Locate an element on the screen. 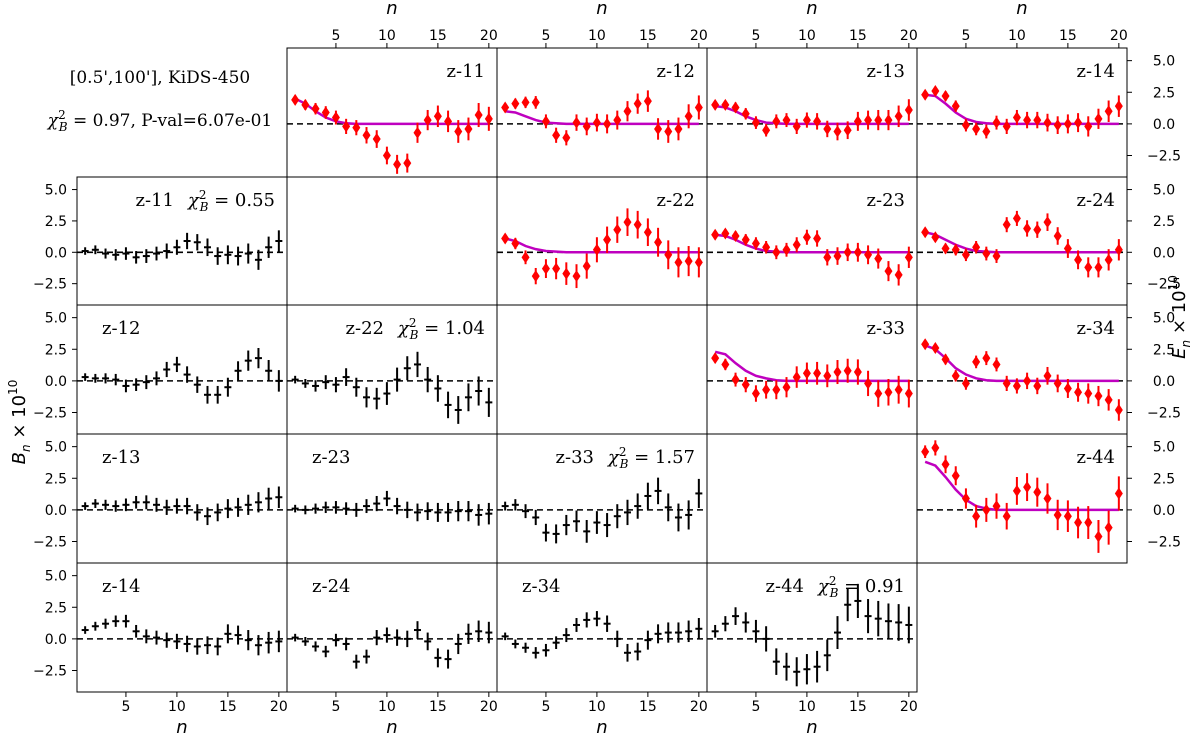 The image size is (1200, 741). e-panel-z-12-model-curve is located at coordinates (602, 117).